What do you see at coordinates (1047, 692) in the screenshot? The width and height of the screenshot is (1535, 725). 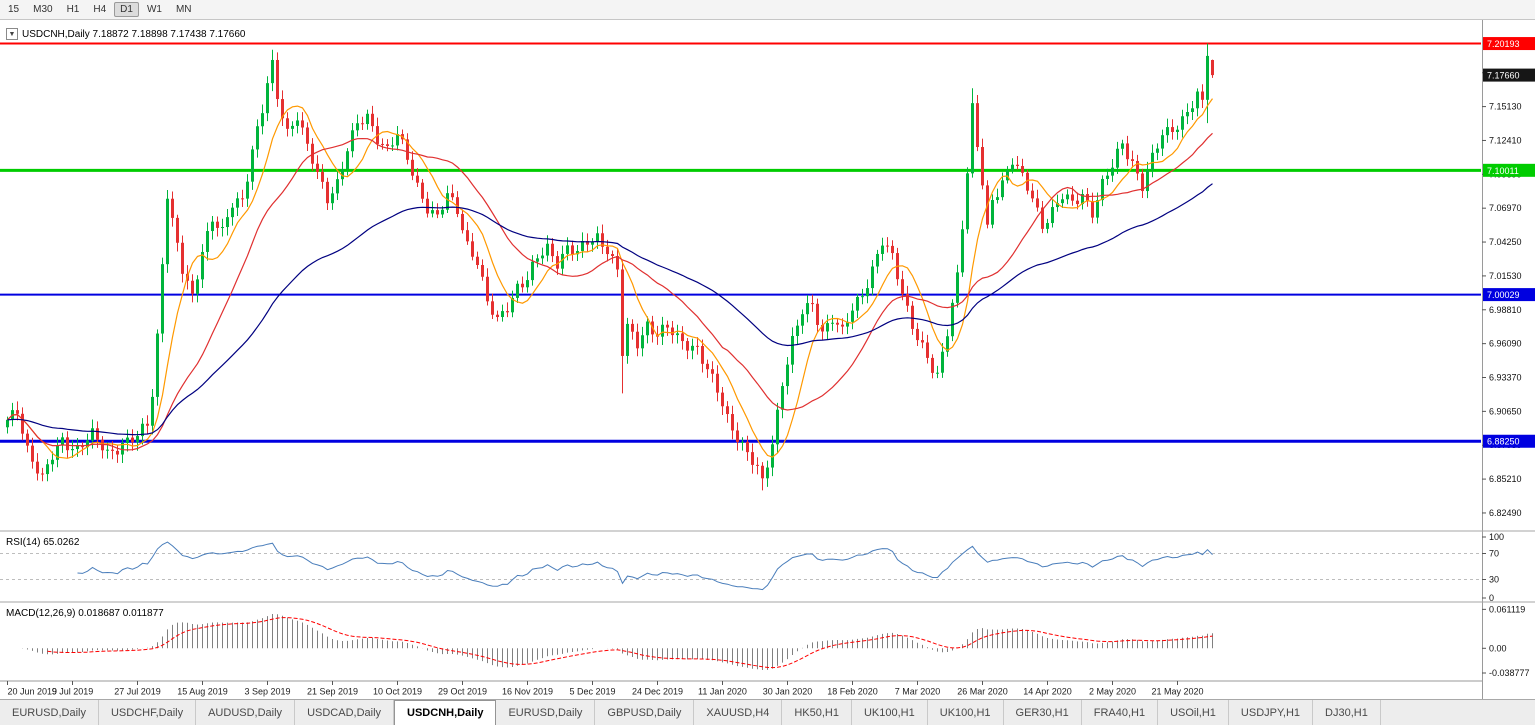 I see `svg-text: 14 Apr 2020` at bounding box center [1047, 692].